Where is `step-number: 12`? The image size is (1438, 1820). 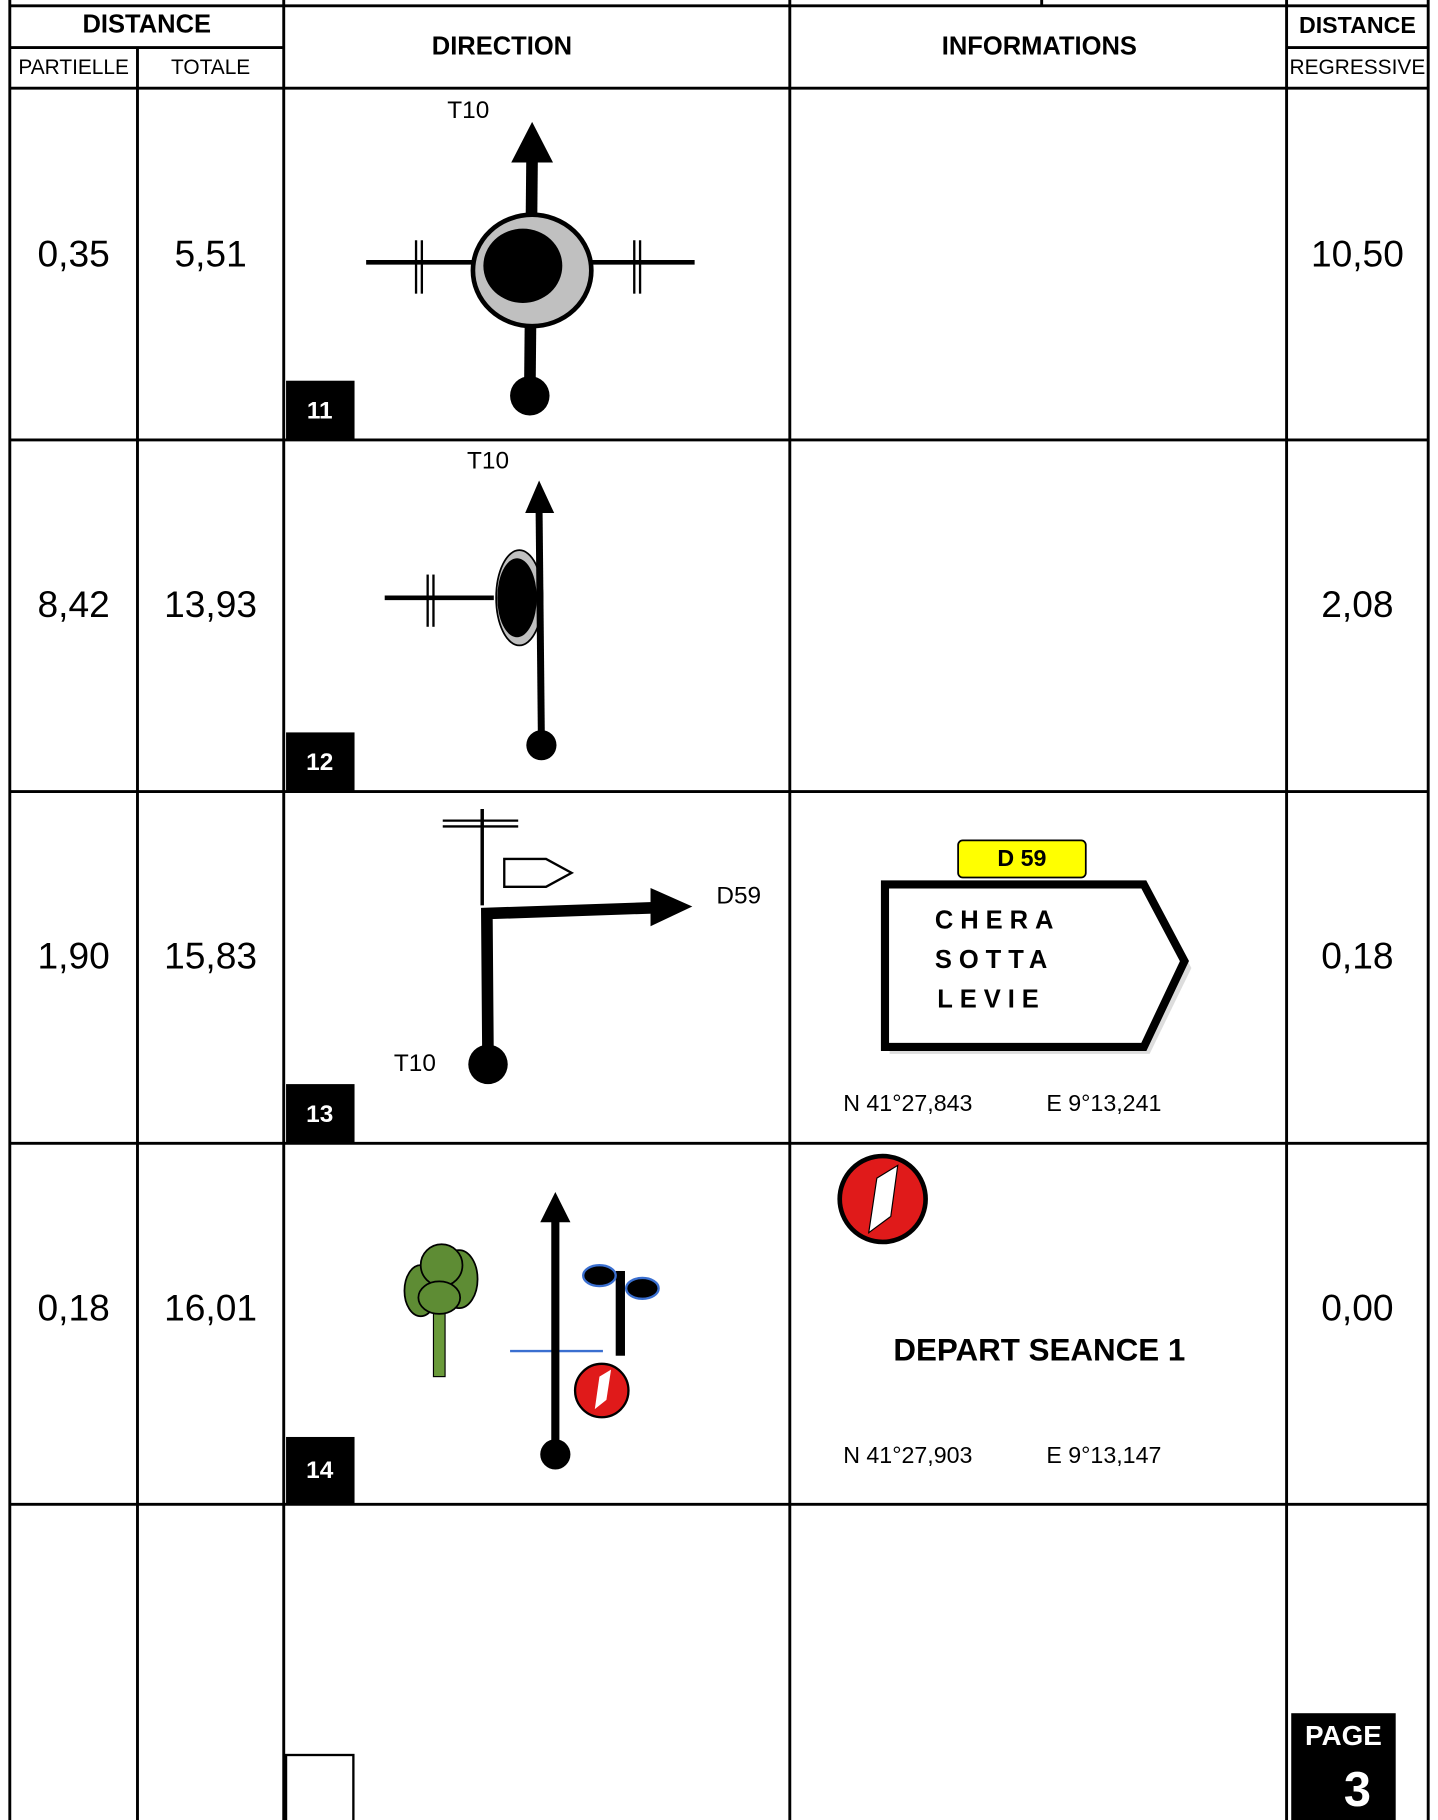 step-number: 12 is located at coordinates (319, 762).